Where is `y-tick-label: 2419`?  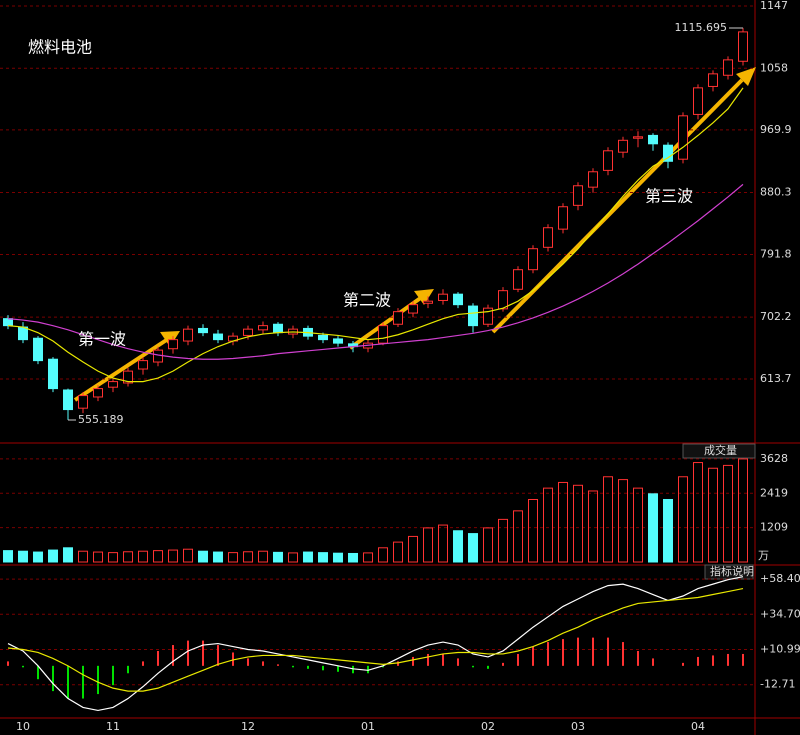 y-tick-label: 2419 is located at coordinates (774, 492).